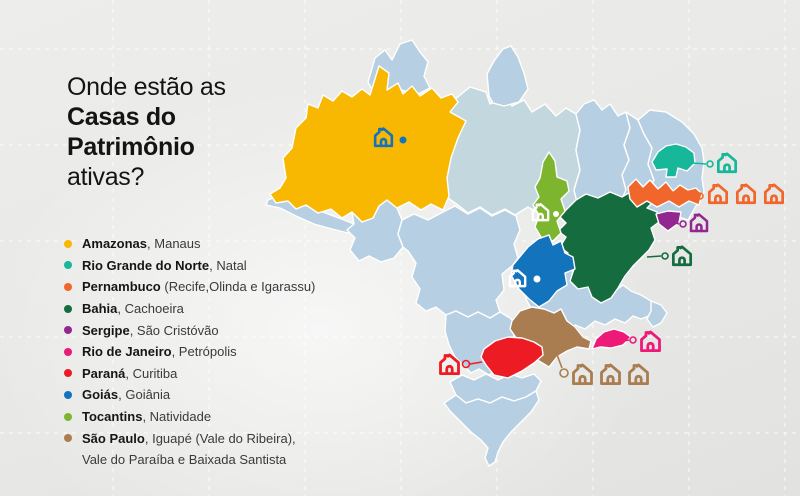 The height and width of the screenshot is (496, 800). What do you see at coordinates (174, 330) in the screenshot?
I see `legend-detail: , São Cristóvão` at bounding box center [174, 330].